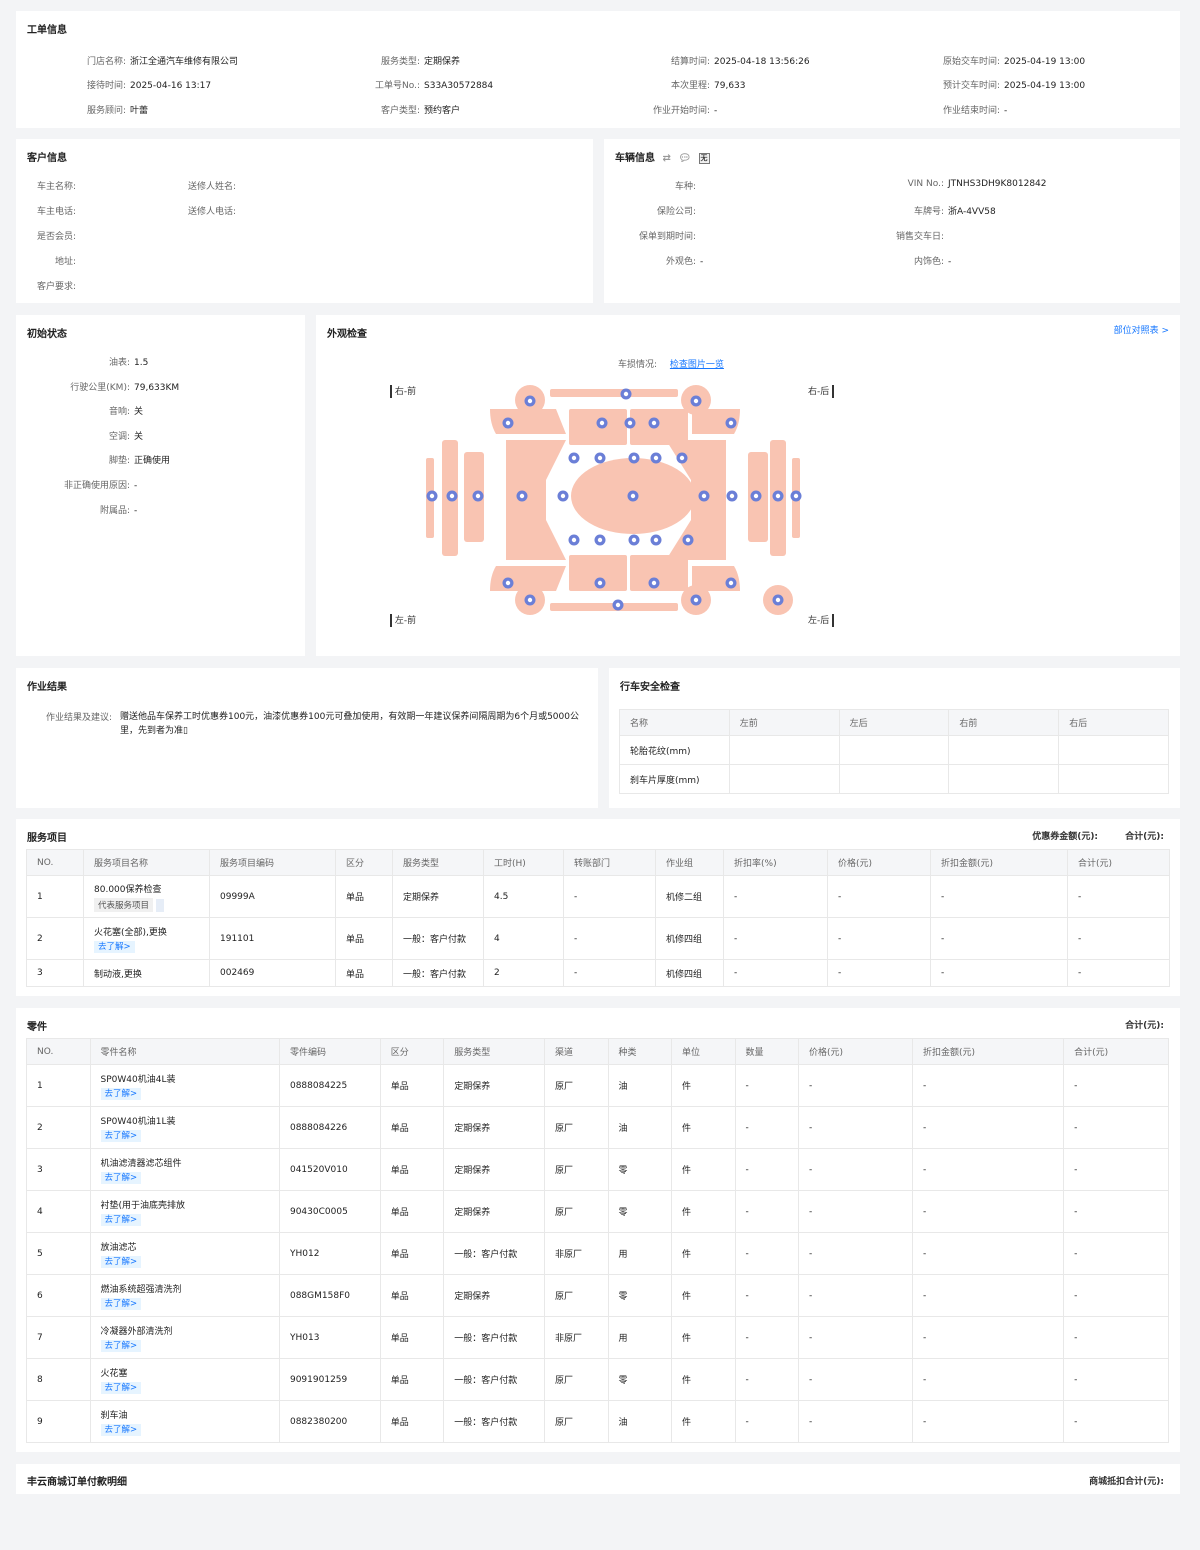 This screenshot has width=1200, height=1550. What do you see at coordinates (494, 1253) in the screenshot?
I see `table-cell: 一般：客户付款` at bounding box center [494, 1253].